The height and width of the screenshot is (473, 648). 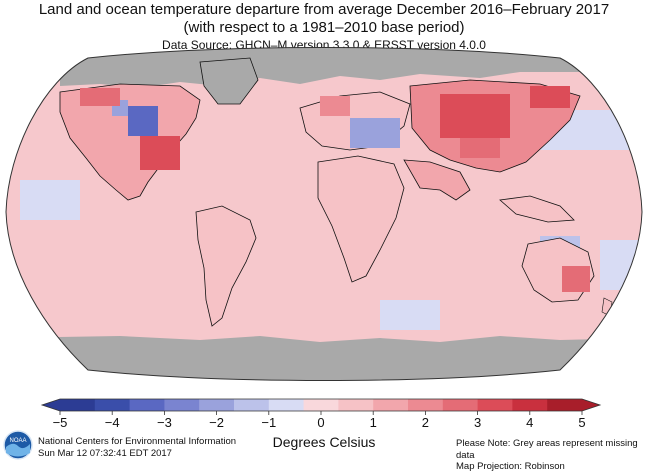 What do you see at coordinates (18, 447) in the screenshot?
I see `noaa-logo: NOAA` at bounding box center [18, 447].